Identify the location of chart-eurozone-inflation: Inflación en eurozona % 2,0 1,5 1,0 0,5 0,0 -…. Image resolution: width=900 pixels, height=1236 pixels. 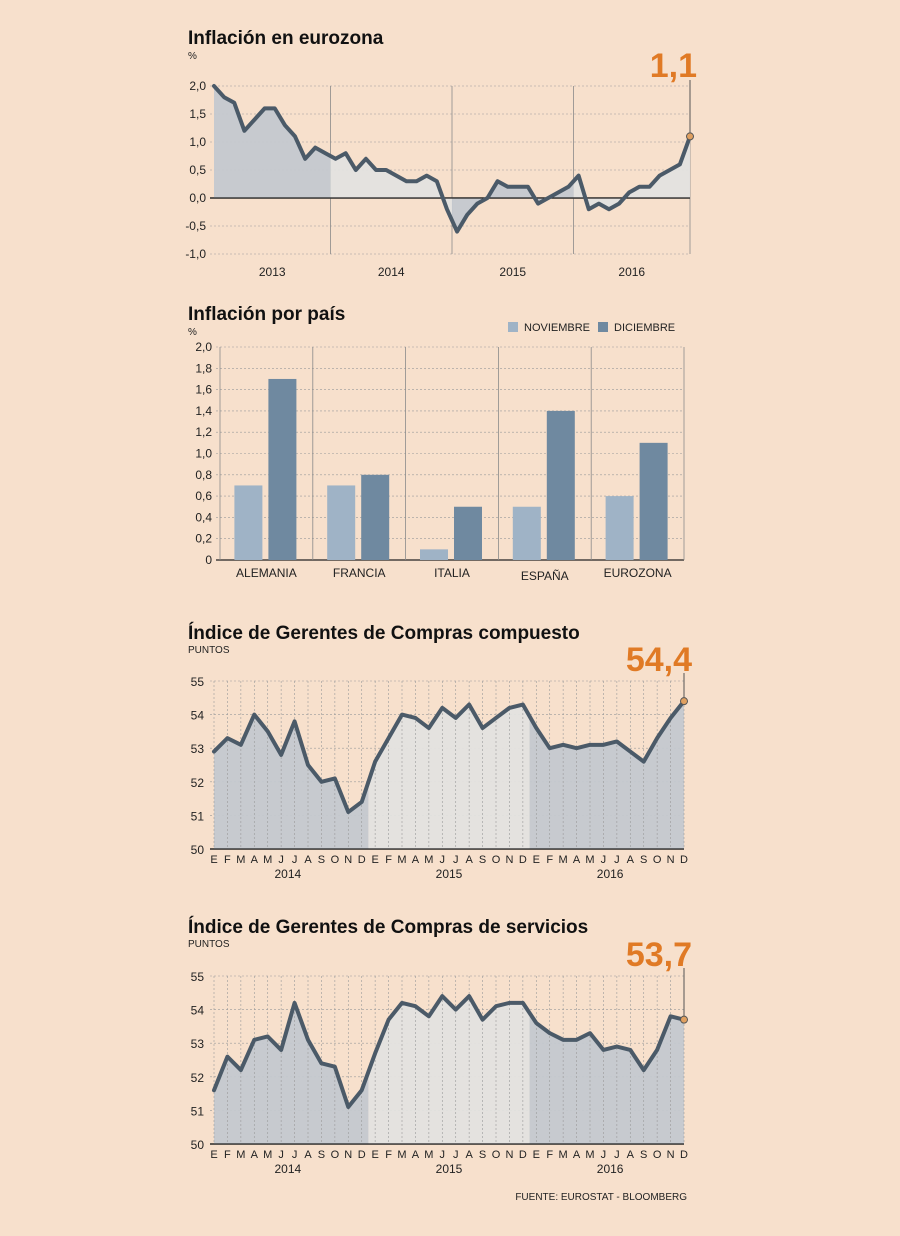
(441, 153).